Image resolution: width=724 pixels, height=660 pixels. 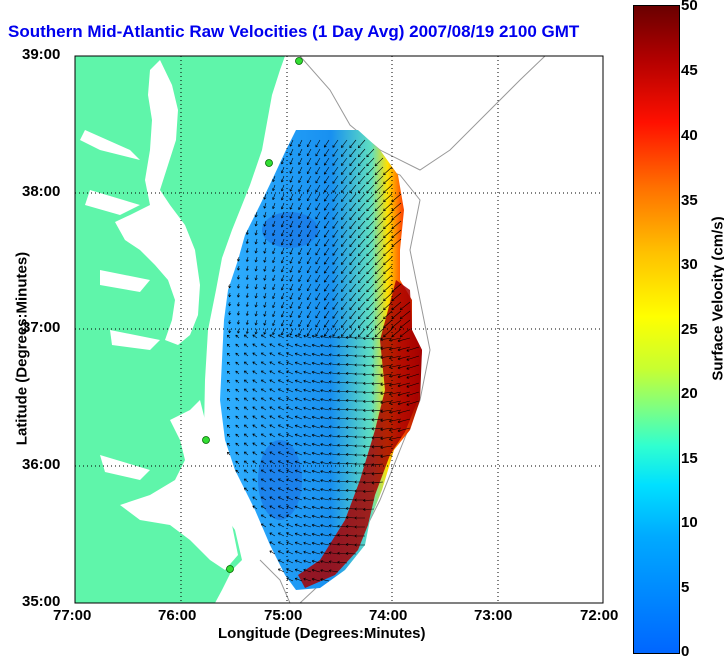 I want to click on y-tick-label: 35:00, so click(x=41, y=601).